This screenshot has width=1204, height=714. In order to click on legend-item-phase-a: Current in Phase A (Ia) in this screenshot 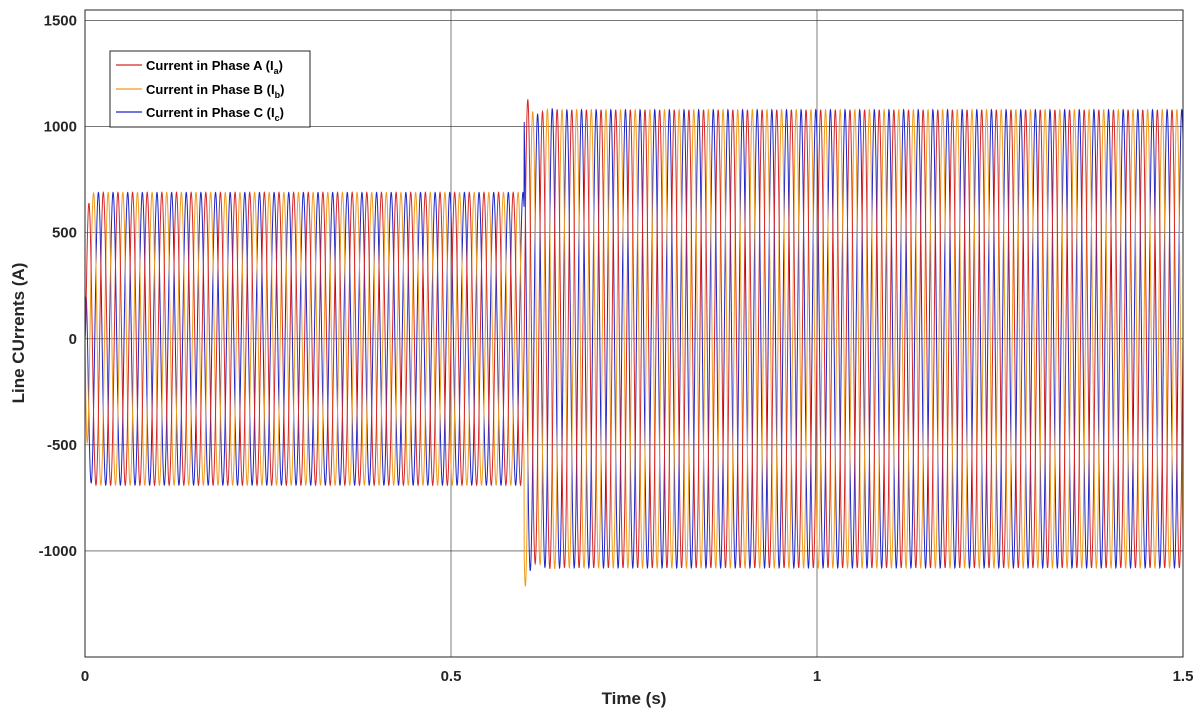, I will do `click(199, 67)`.